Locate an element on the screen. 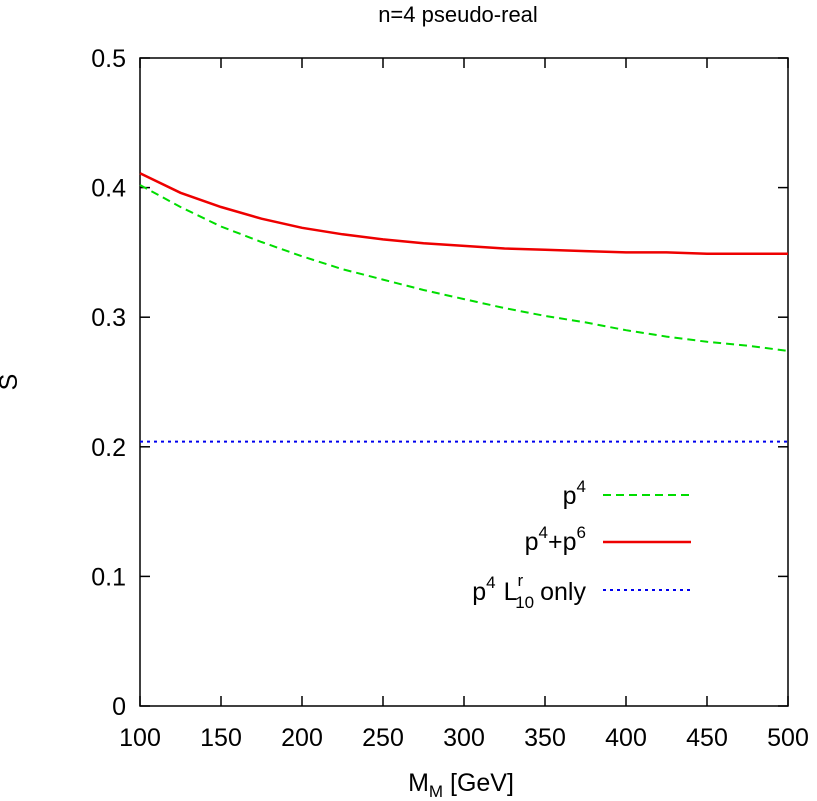  x-axis-label-main: M is located at coordinates (418, 783).